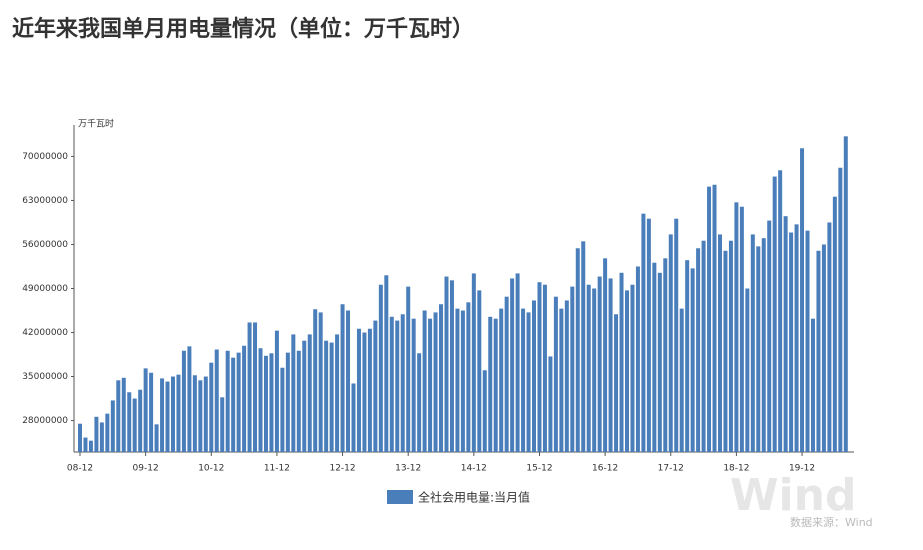 The height and width of the screenshot is (550, 923). Describe the element at coordinates (539, 469) in the screenshot. I see `x-tick-label: 15-12` at that location.